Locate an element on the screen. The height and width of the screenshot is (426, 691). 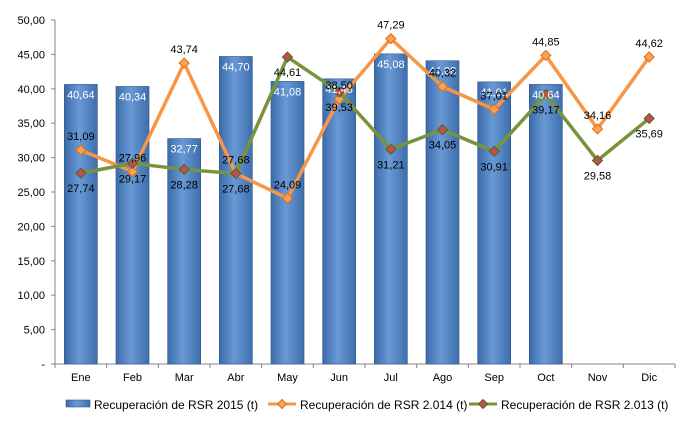
line-data-label: 47,29 is located at coordinates (391, 26).